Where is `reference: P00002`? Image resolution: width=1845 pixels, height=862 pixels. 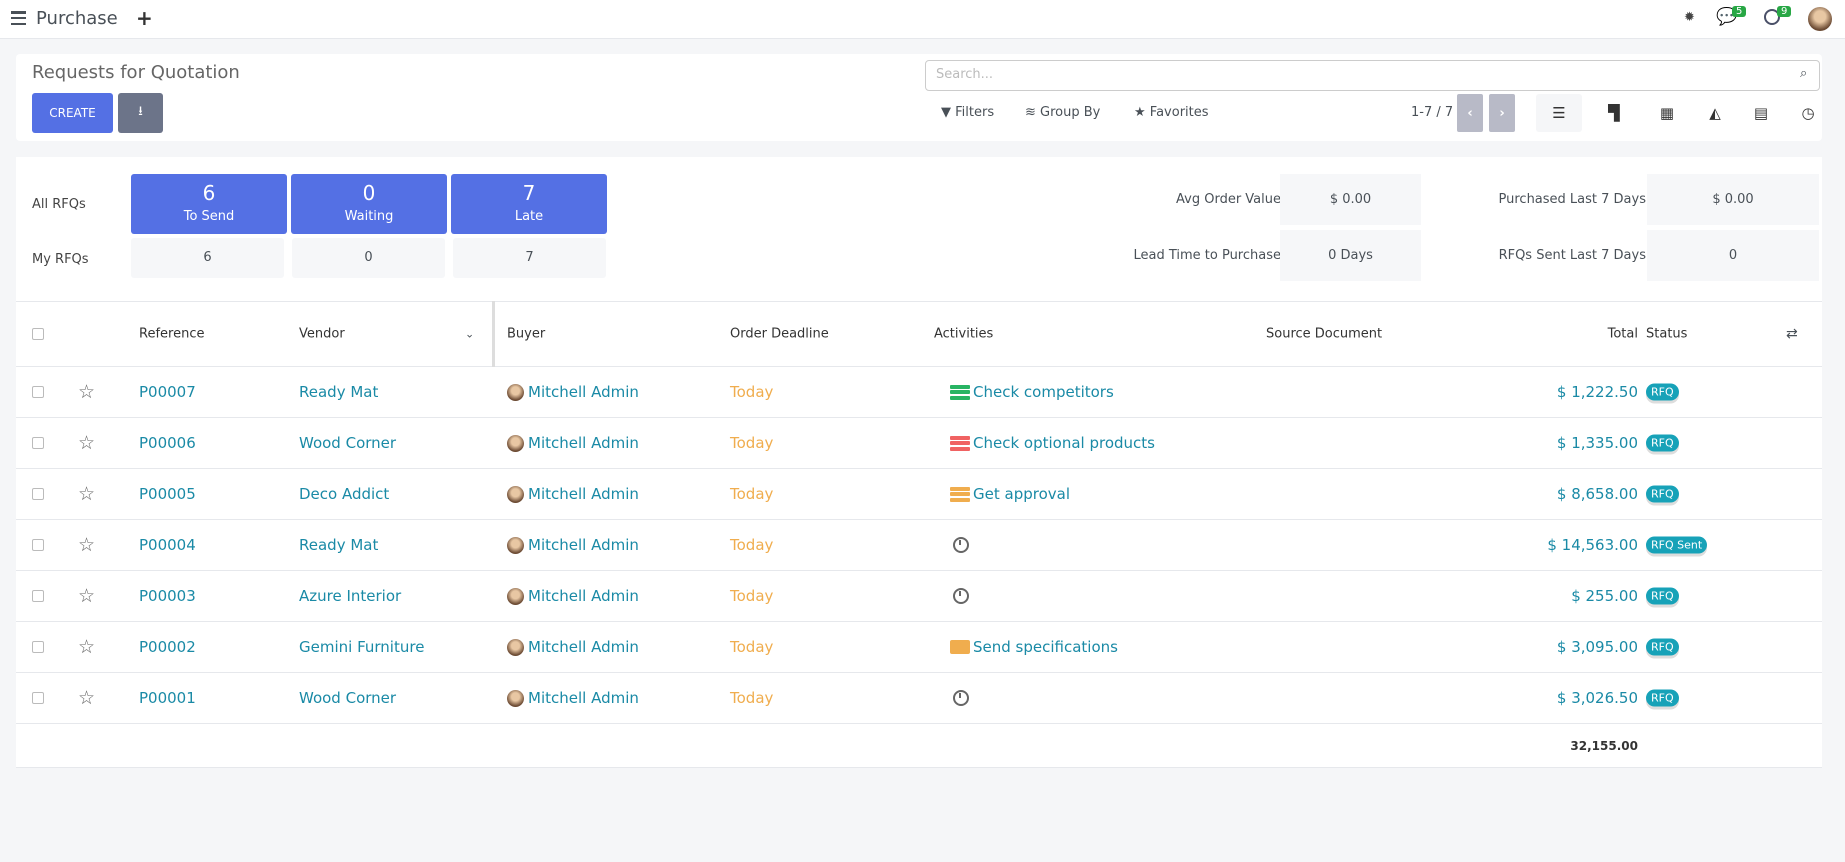
reference: P00002 is located at coordinates (167, 647).